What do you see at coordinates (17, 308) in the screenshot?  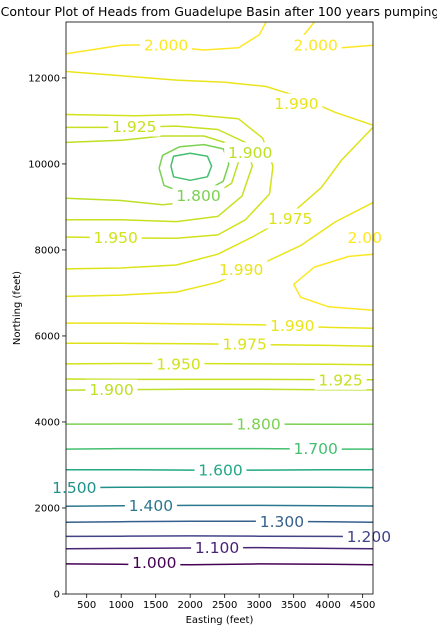 I see `y-axis-label: Northing (feet)` at bounding box center [17, 308].